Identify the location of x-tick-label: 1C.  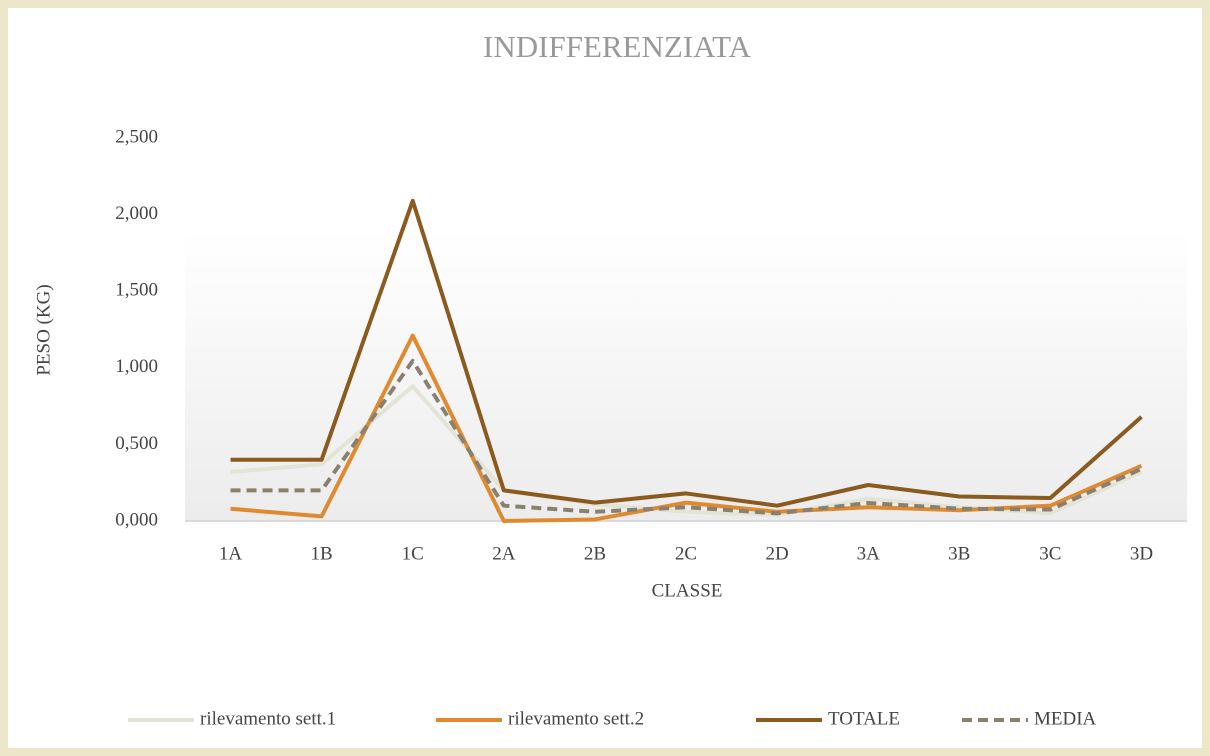
(413, 553).